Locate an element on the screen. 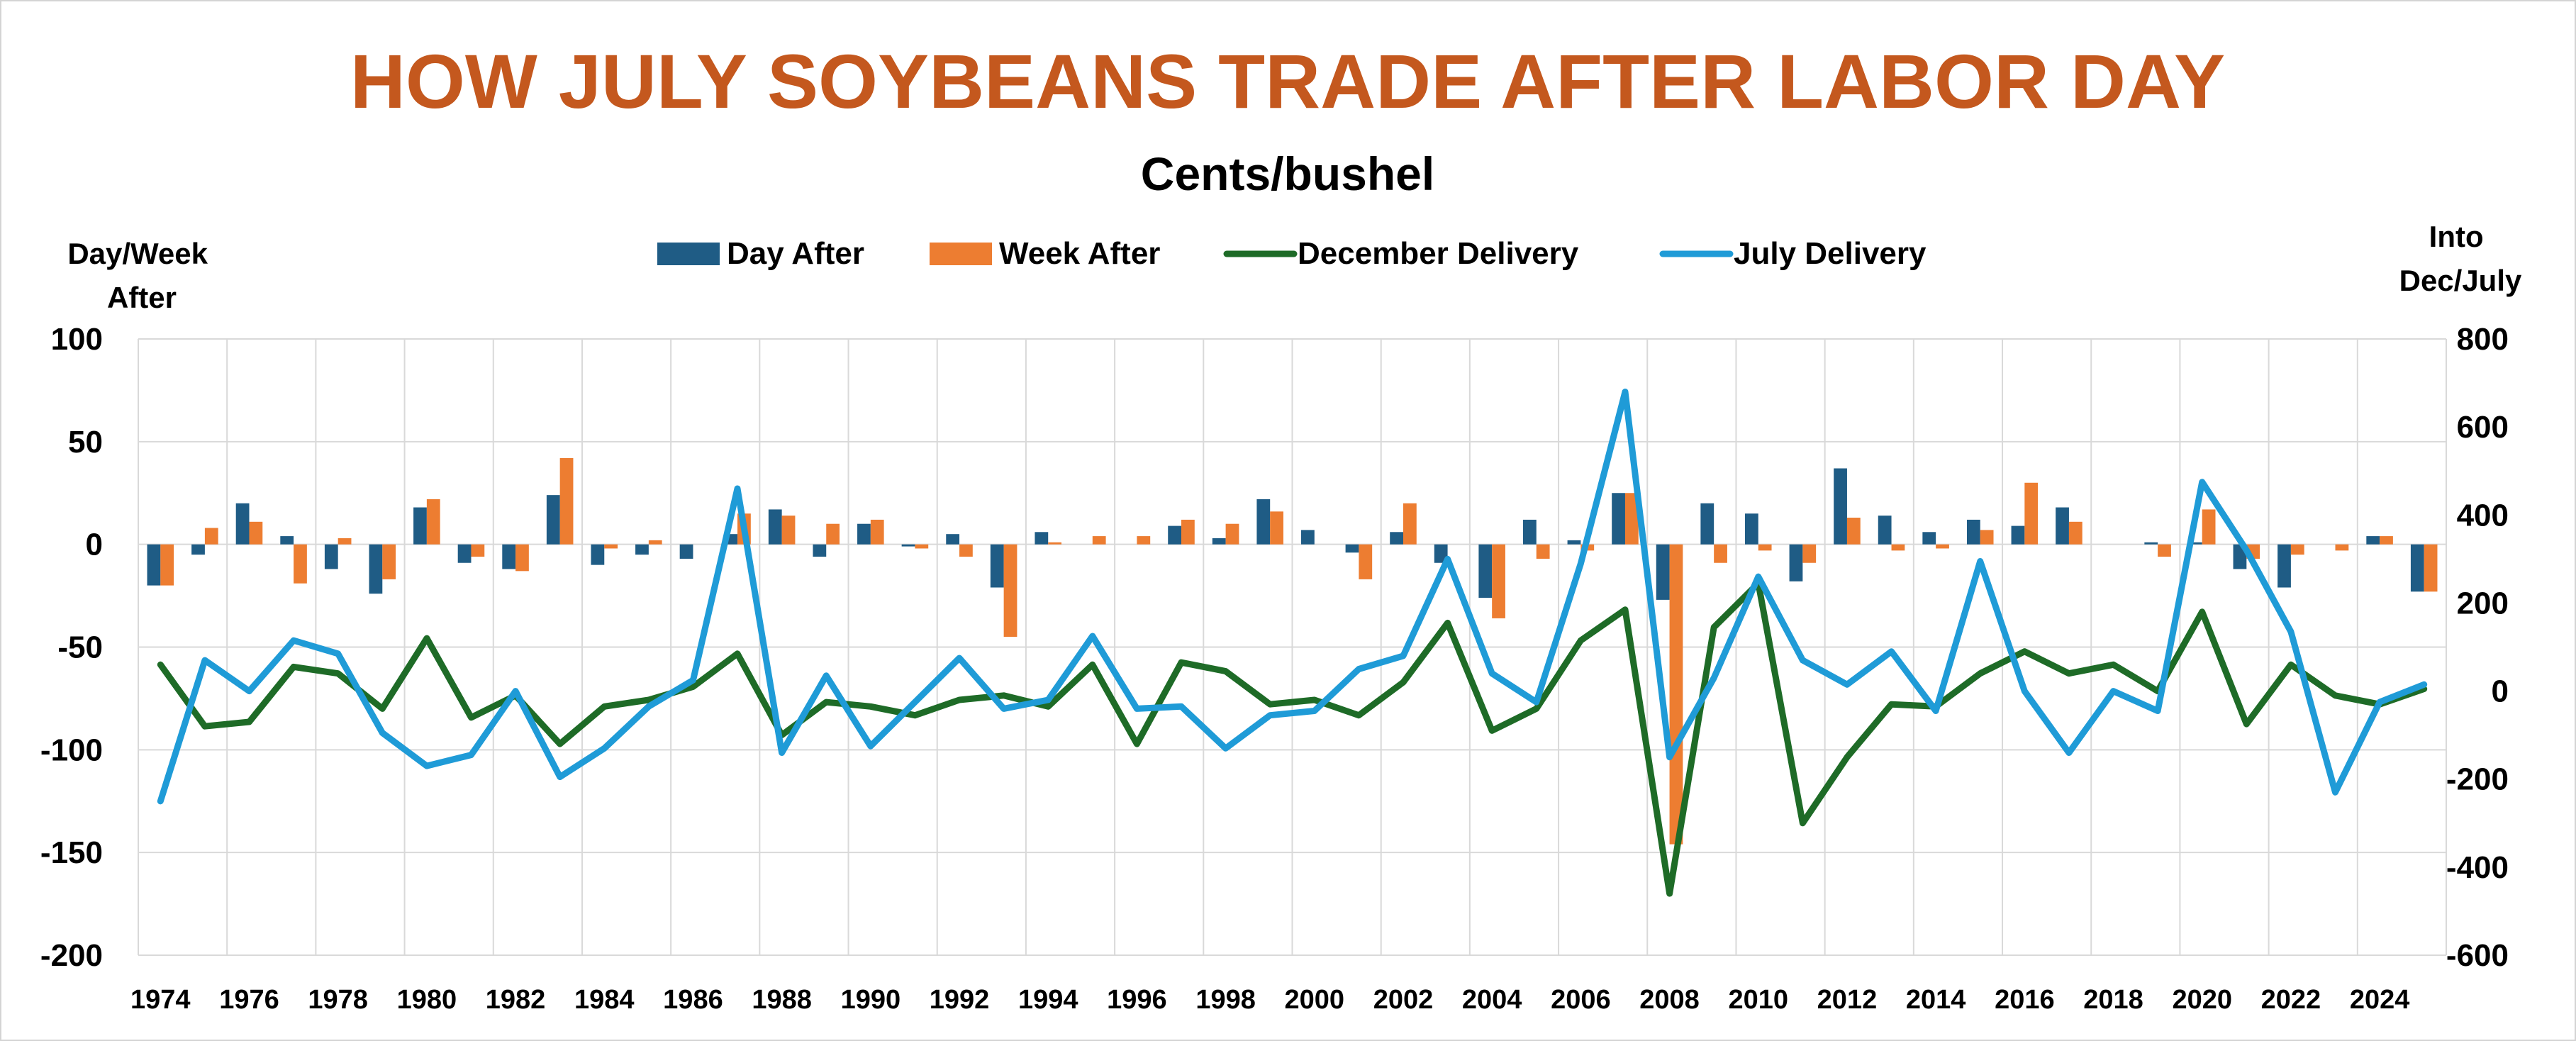 This screenshot has width=2576, height=1041. july-delivery-legend-label: July Delivery is located at coordinates (1830, 253).